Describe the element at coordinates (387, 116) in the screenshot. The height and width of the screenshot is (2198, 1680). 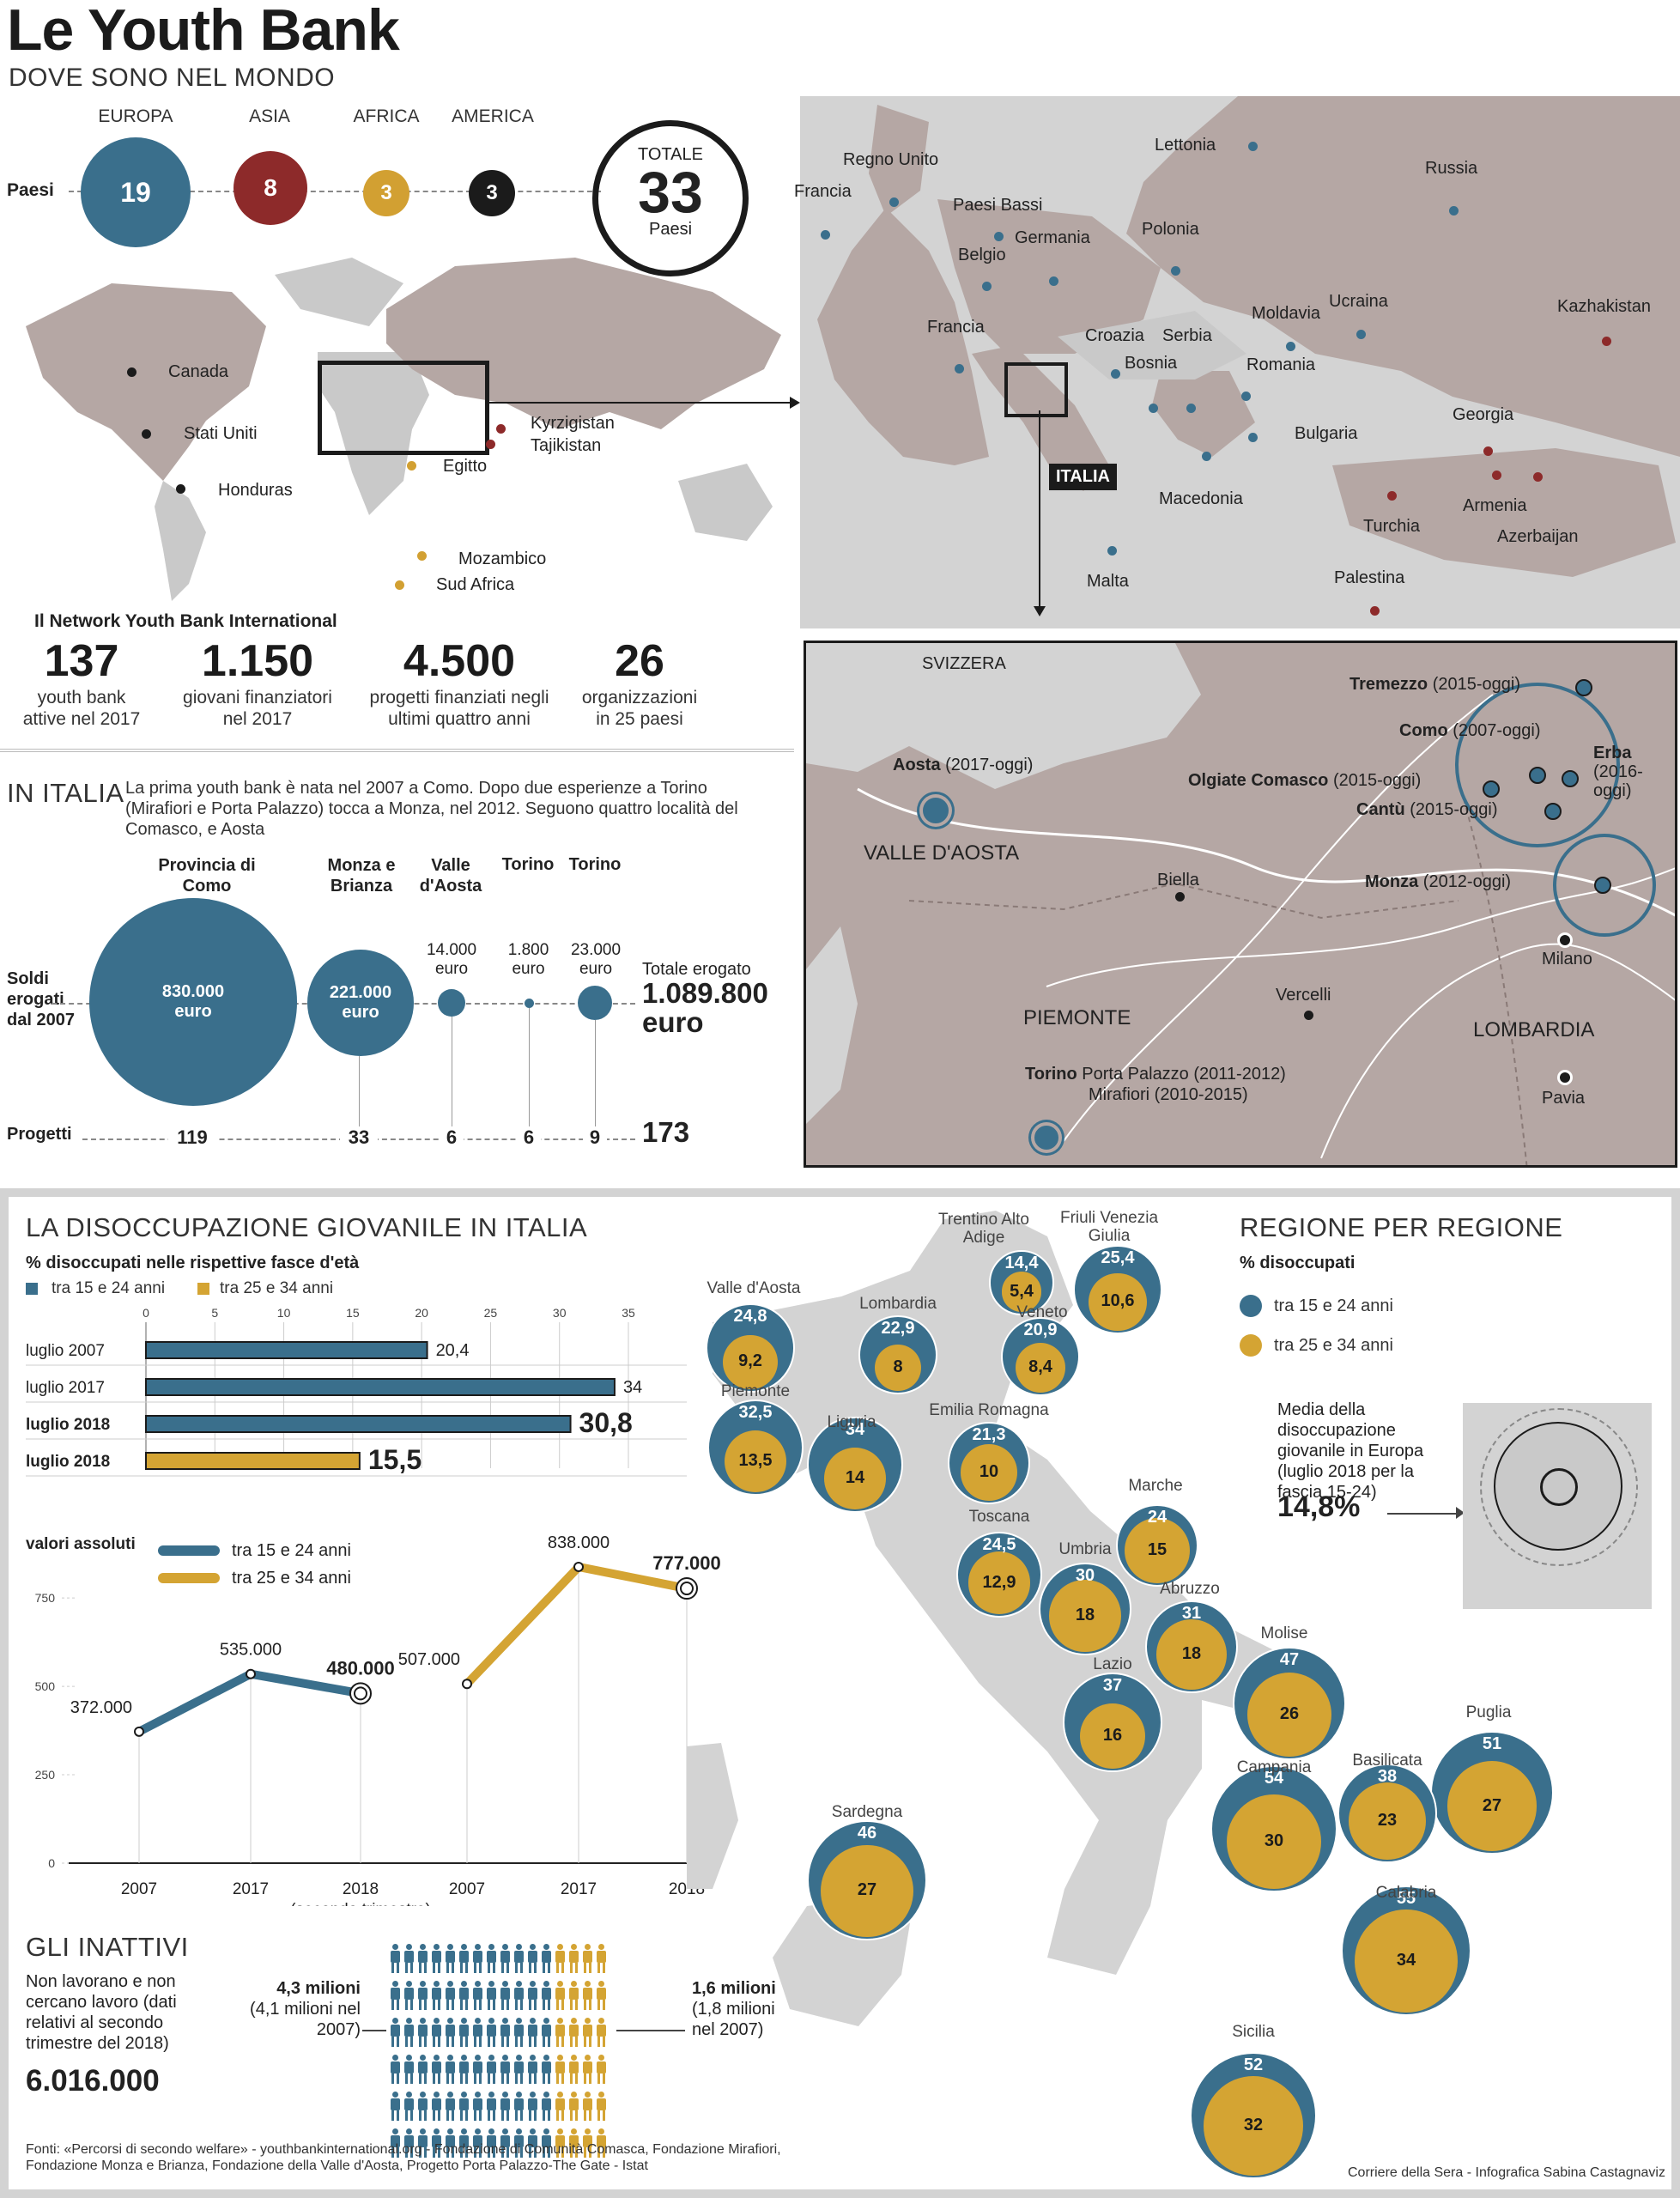
I see `continent-name: AFRICA` at that location.